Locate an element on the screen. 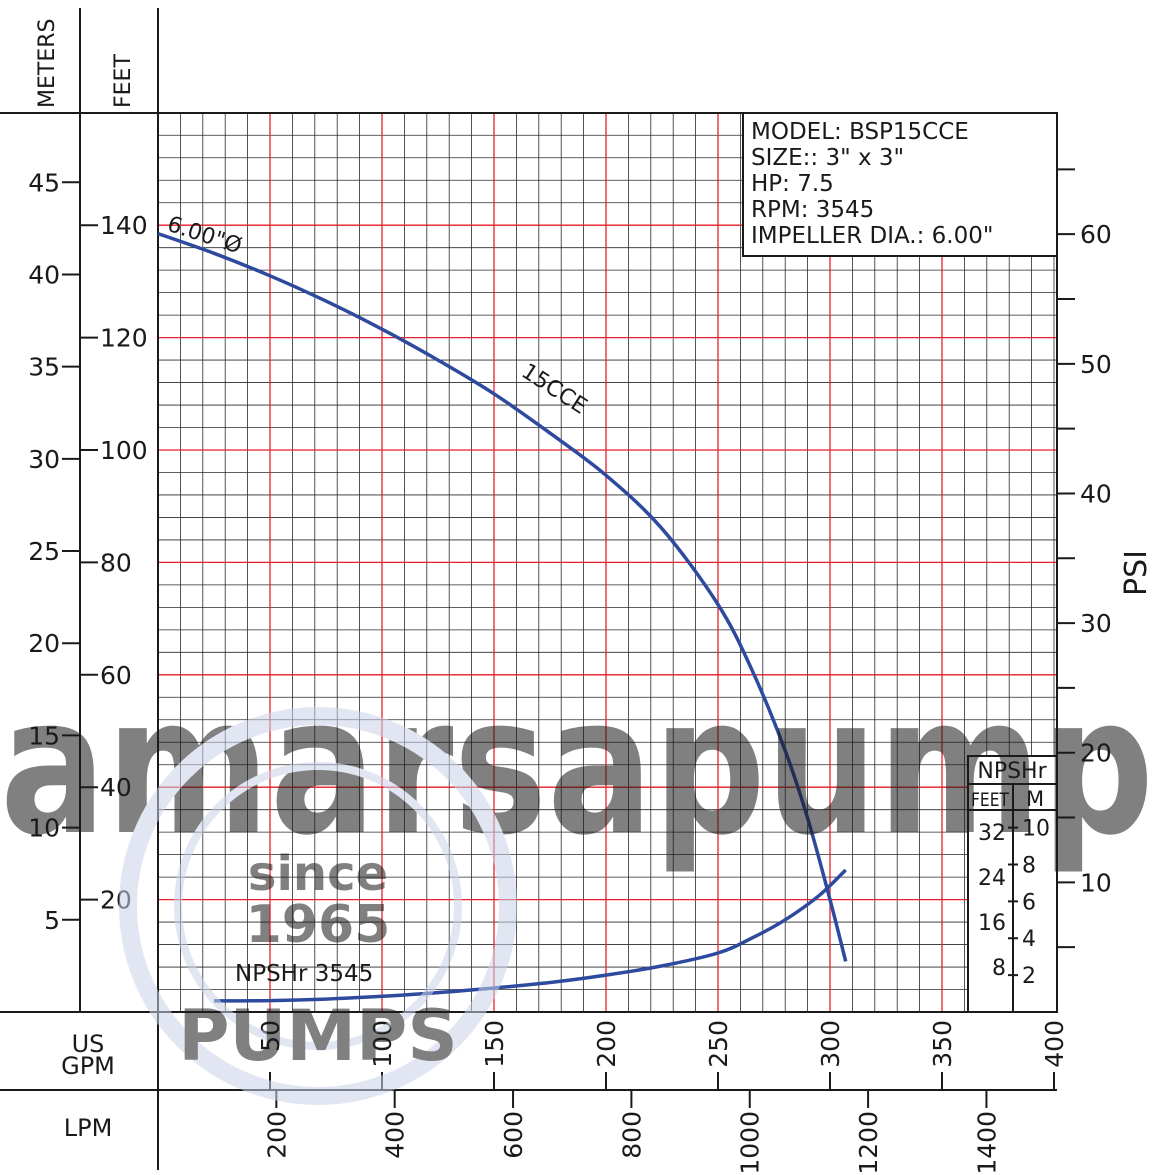  meters-tick-label: 10 is located at coordinates (44, 828).